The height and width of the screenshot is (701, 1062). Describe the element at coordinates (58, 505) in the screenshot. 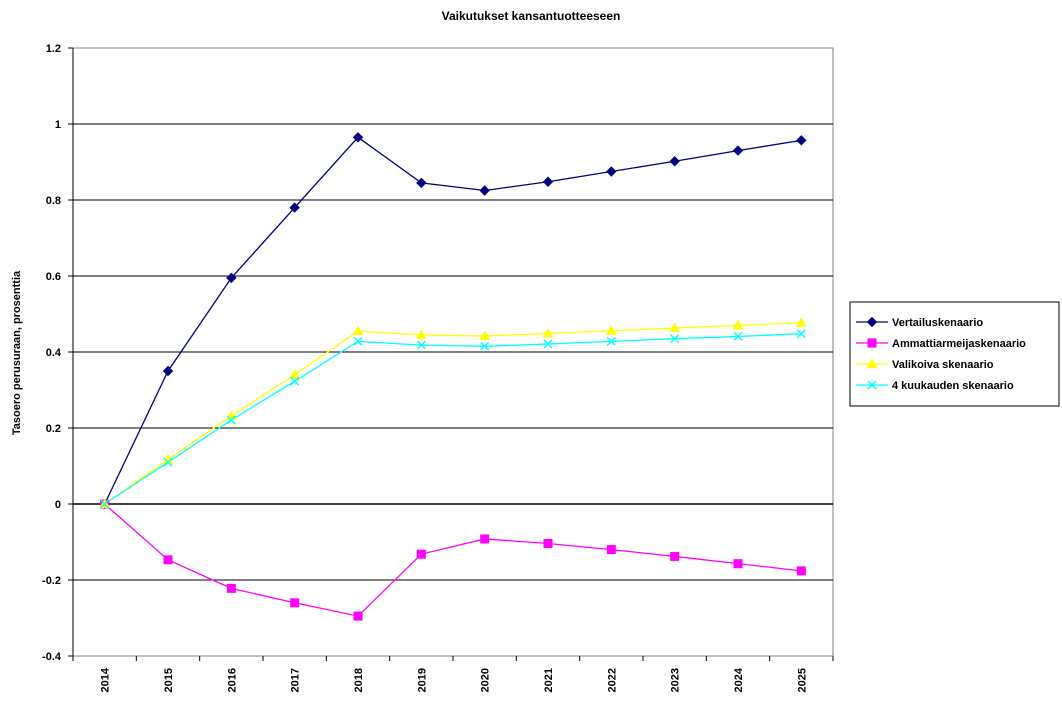

I see `y-tick-label: 0` at that location.